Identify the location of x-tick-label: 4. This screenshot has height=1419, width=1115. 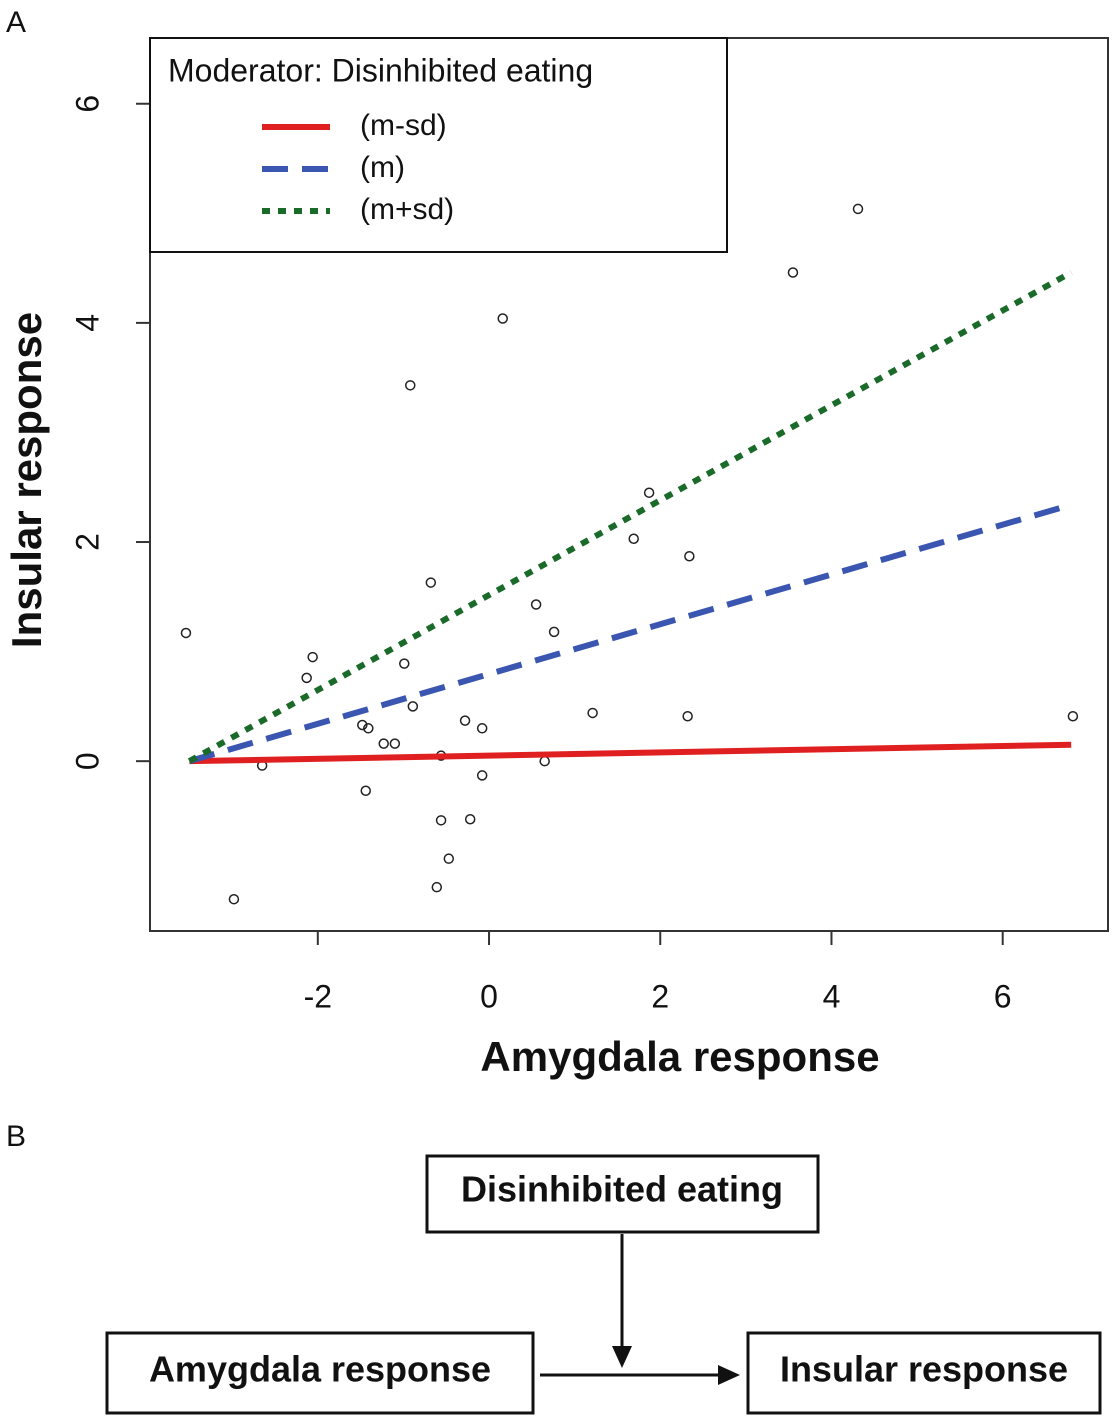
(832, 996).